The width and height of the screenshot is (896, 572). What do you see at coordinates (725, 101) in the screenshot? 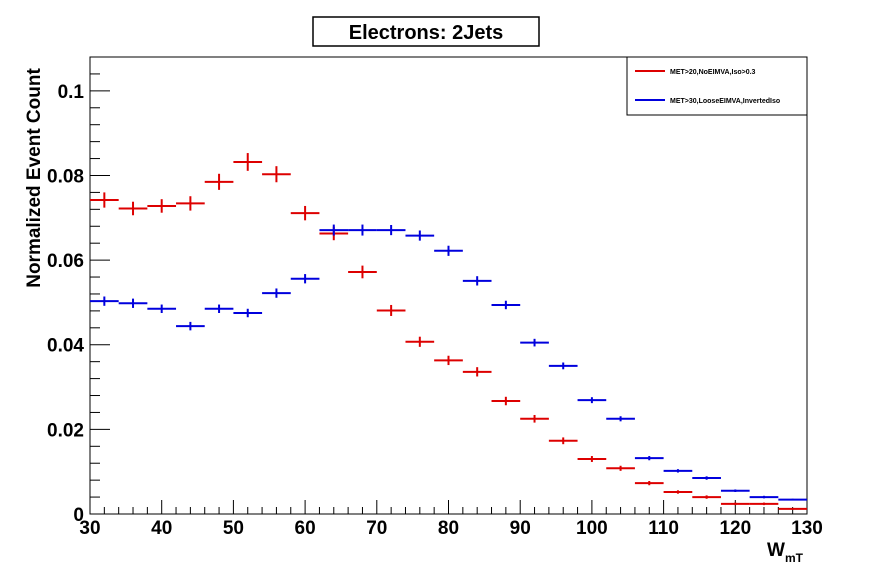
I see `legend-label-series-2: MET>30,LooseEIMVA,InvertedIso` at bounding box center [725, 101].